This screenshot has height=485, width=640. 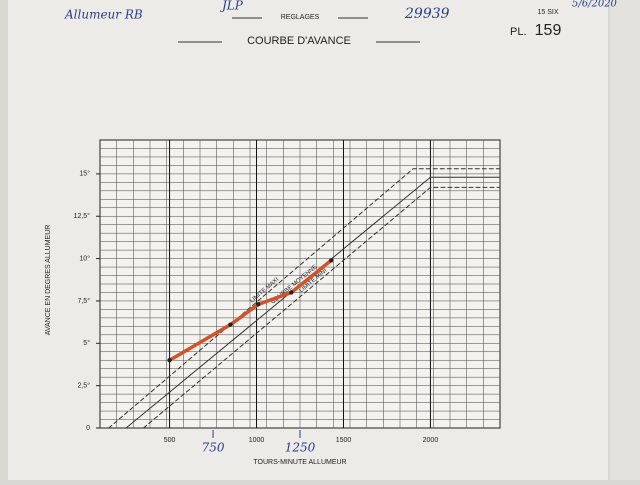 I want to click on y-tick-label: 10°, so click(x=84, y=258).